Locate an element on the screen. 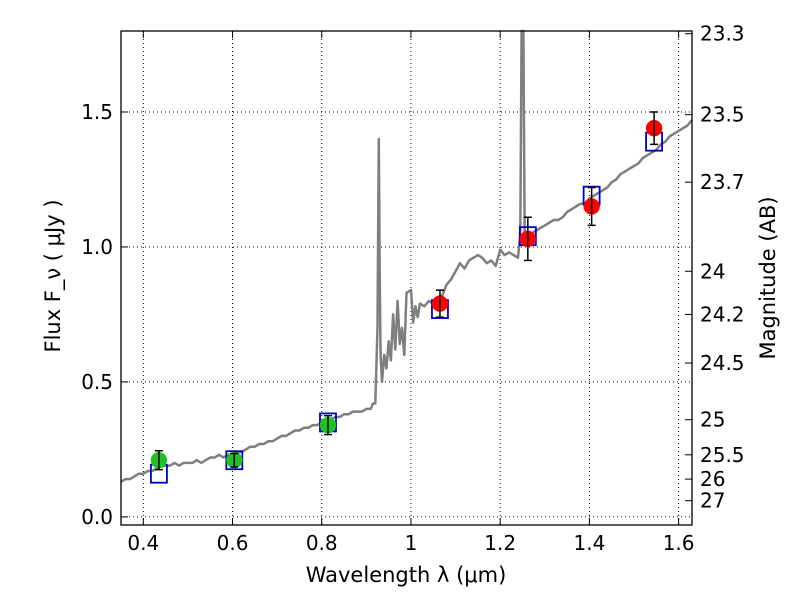  magnitude-tick-label: 26 is located at coordinates (712, 479).